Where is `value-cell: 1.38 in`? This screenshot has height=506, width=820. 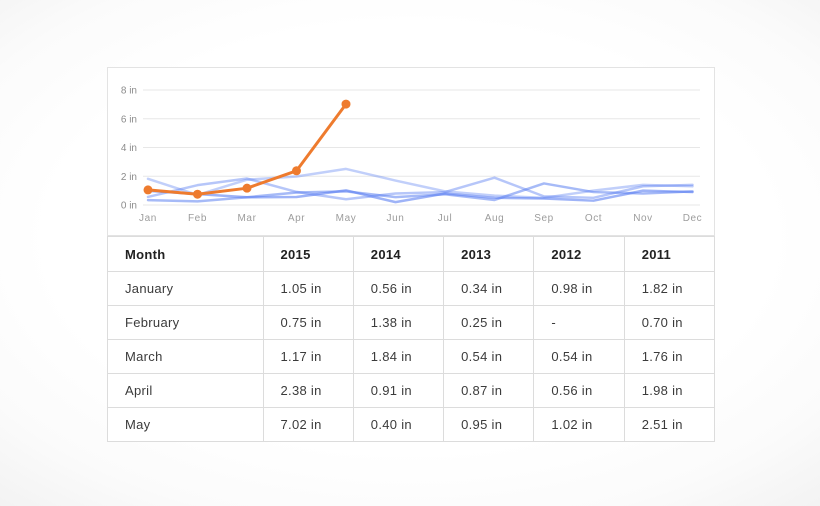
value-cell: 1.38 in is located at coordinates (398, 322).